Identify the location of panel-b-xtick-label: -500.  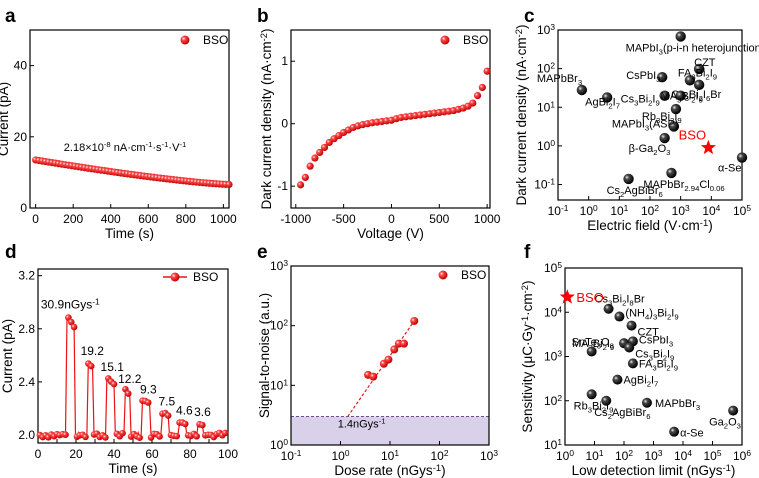
(344, 219).